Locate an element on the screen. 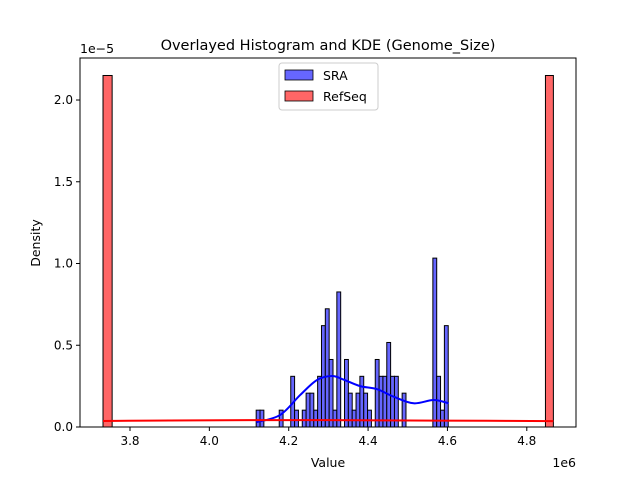 The image size is (640, 484). y-tick-label: 1.0 is located at coordinates (63, 264).